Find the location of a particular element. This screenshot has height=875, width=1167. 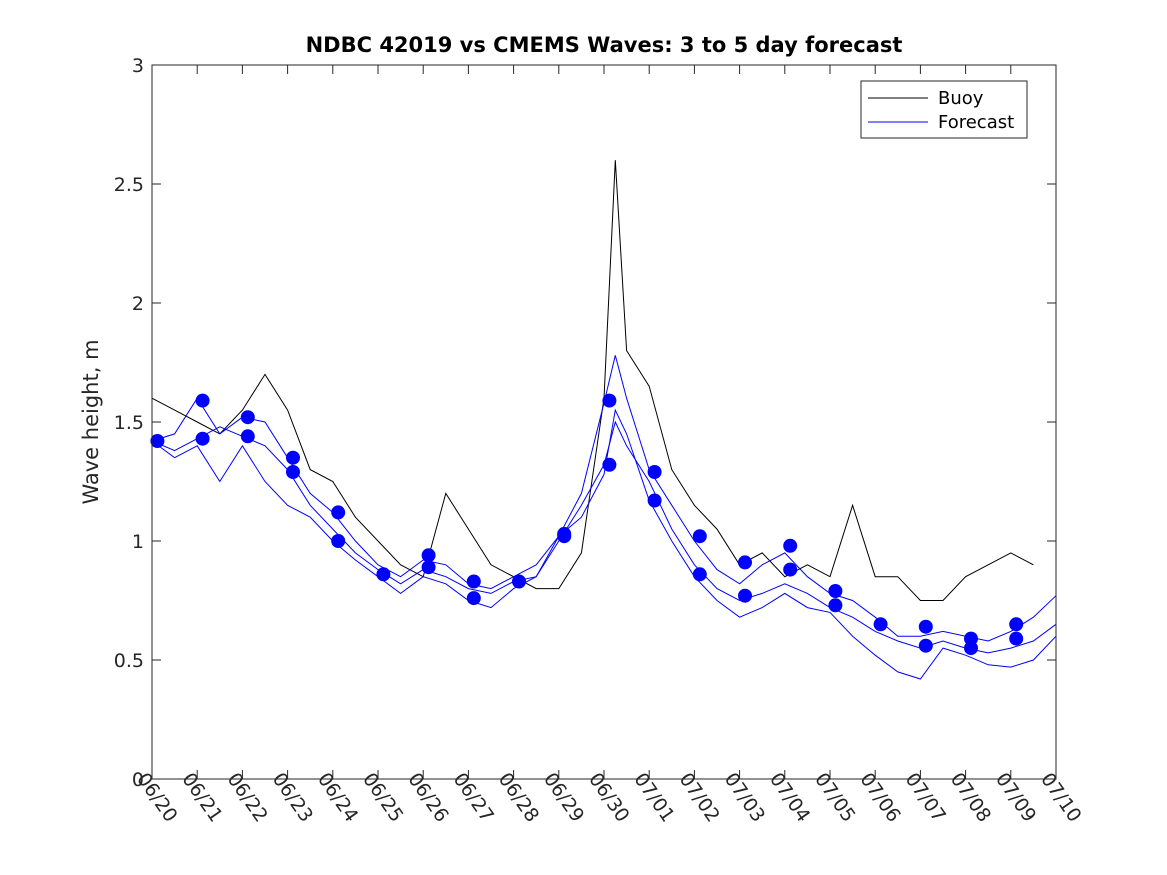

legend: Buoy Forecast is located at coordinates (944, 109).